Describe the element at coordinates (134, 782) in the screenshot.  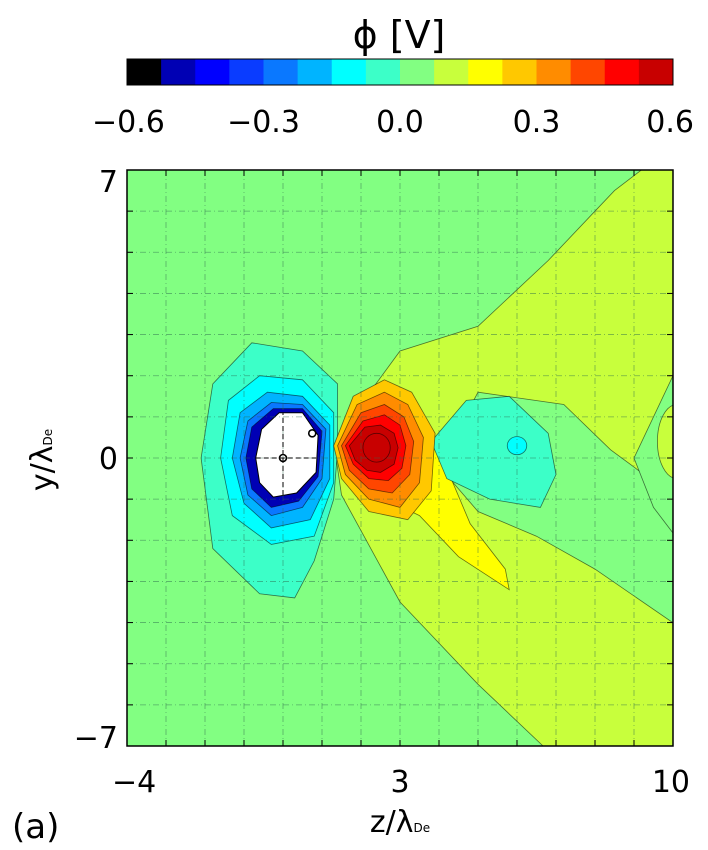
I see `x-tick-label: −4` at that location.